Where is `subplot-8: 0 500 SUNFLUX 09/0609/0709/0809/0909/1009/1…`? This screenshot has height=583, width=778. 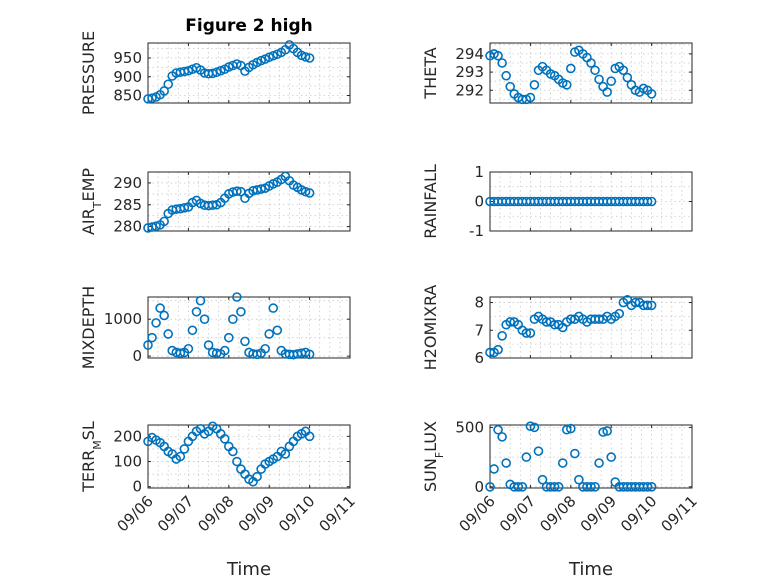 subplot-8: 0 500 SUNFLUX 09/0609/0709/0809/0909/1009/1… is located at coordinates (561, 476).